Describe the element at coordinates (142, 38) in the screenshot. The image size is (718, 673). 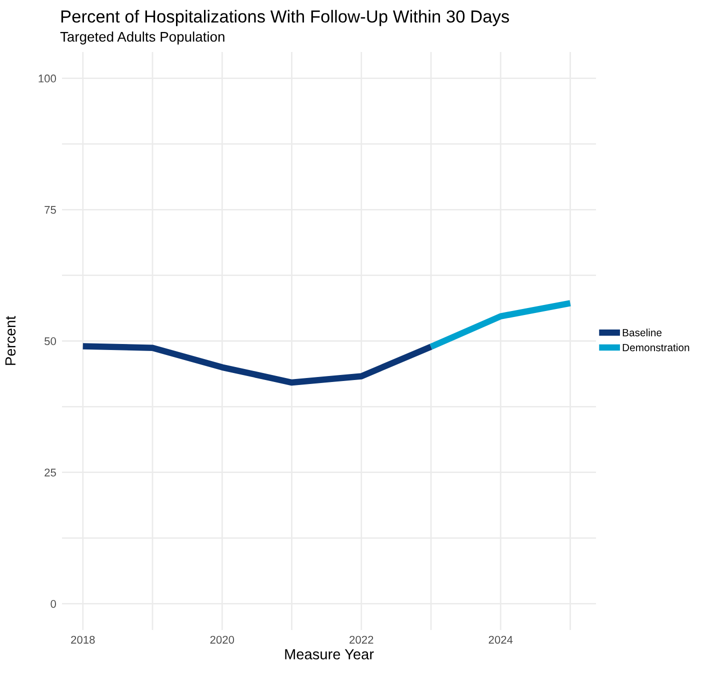
I see `chart-subtitle: Targeted Adults Population` at that location.